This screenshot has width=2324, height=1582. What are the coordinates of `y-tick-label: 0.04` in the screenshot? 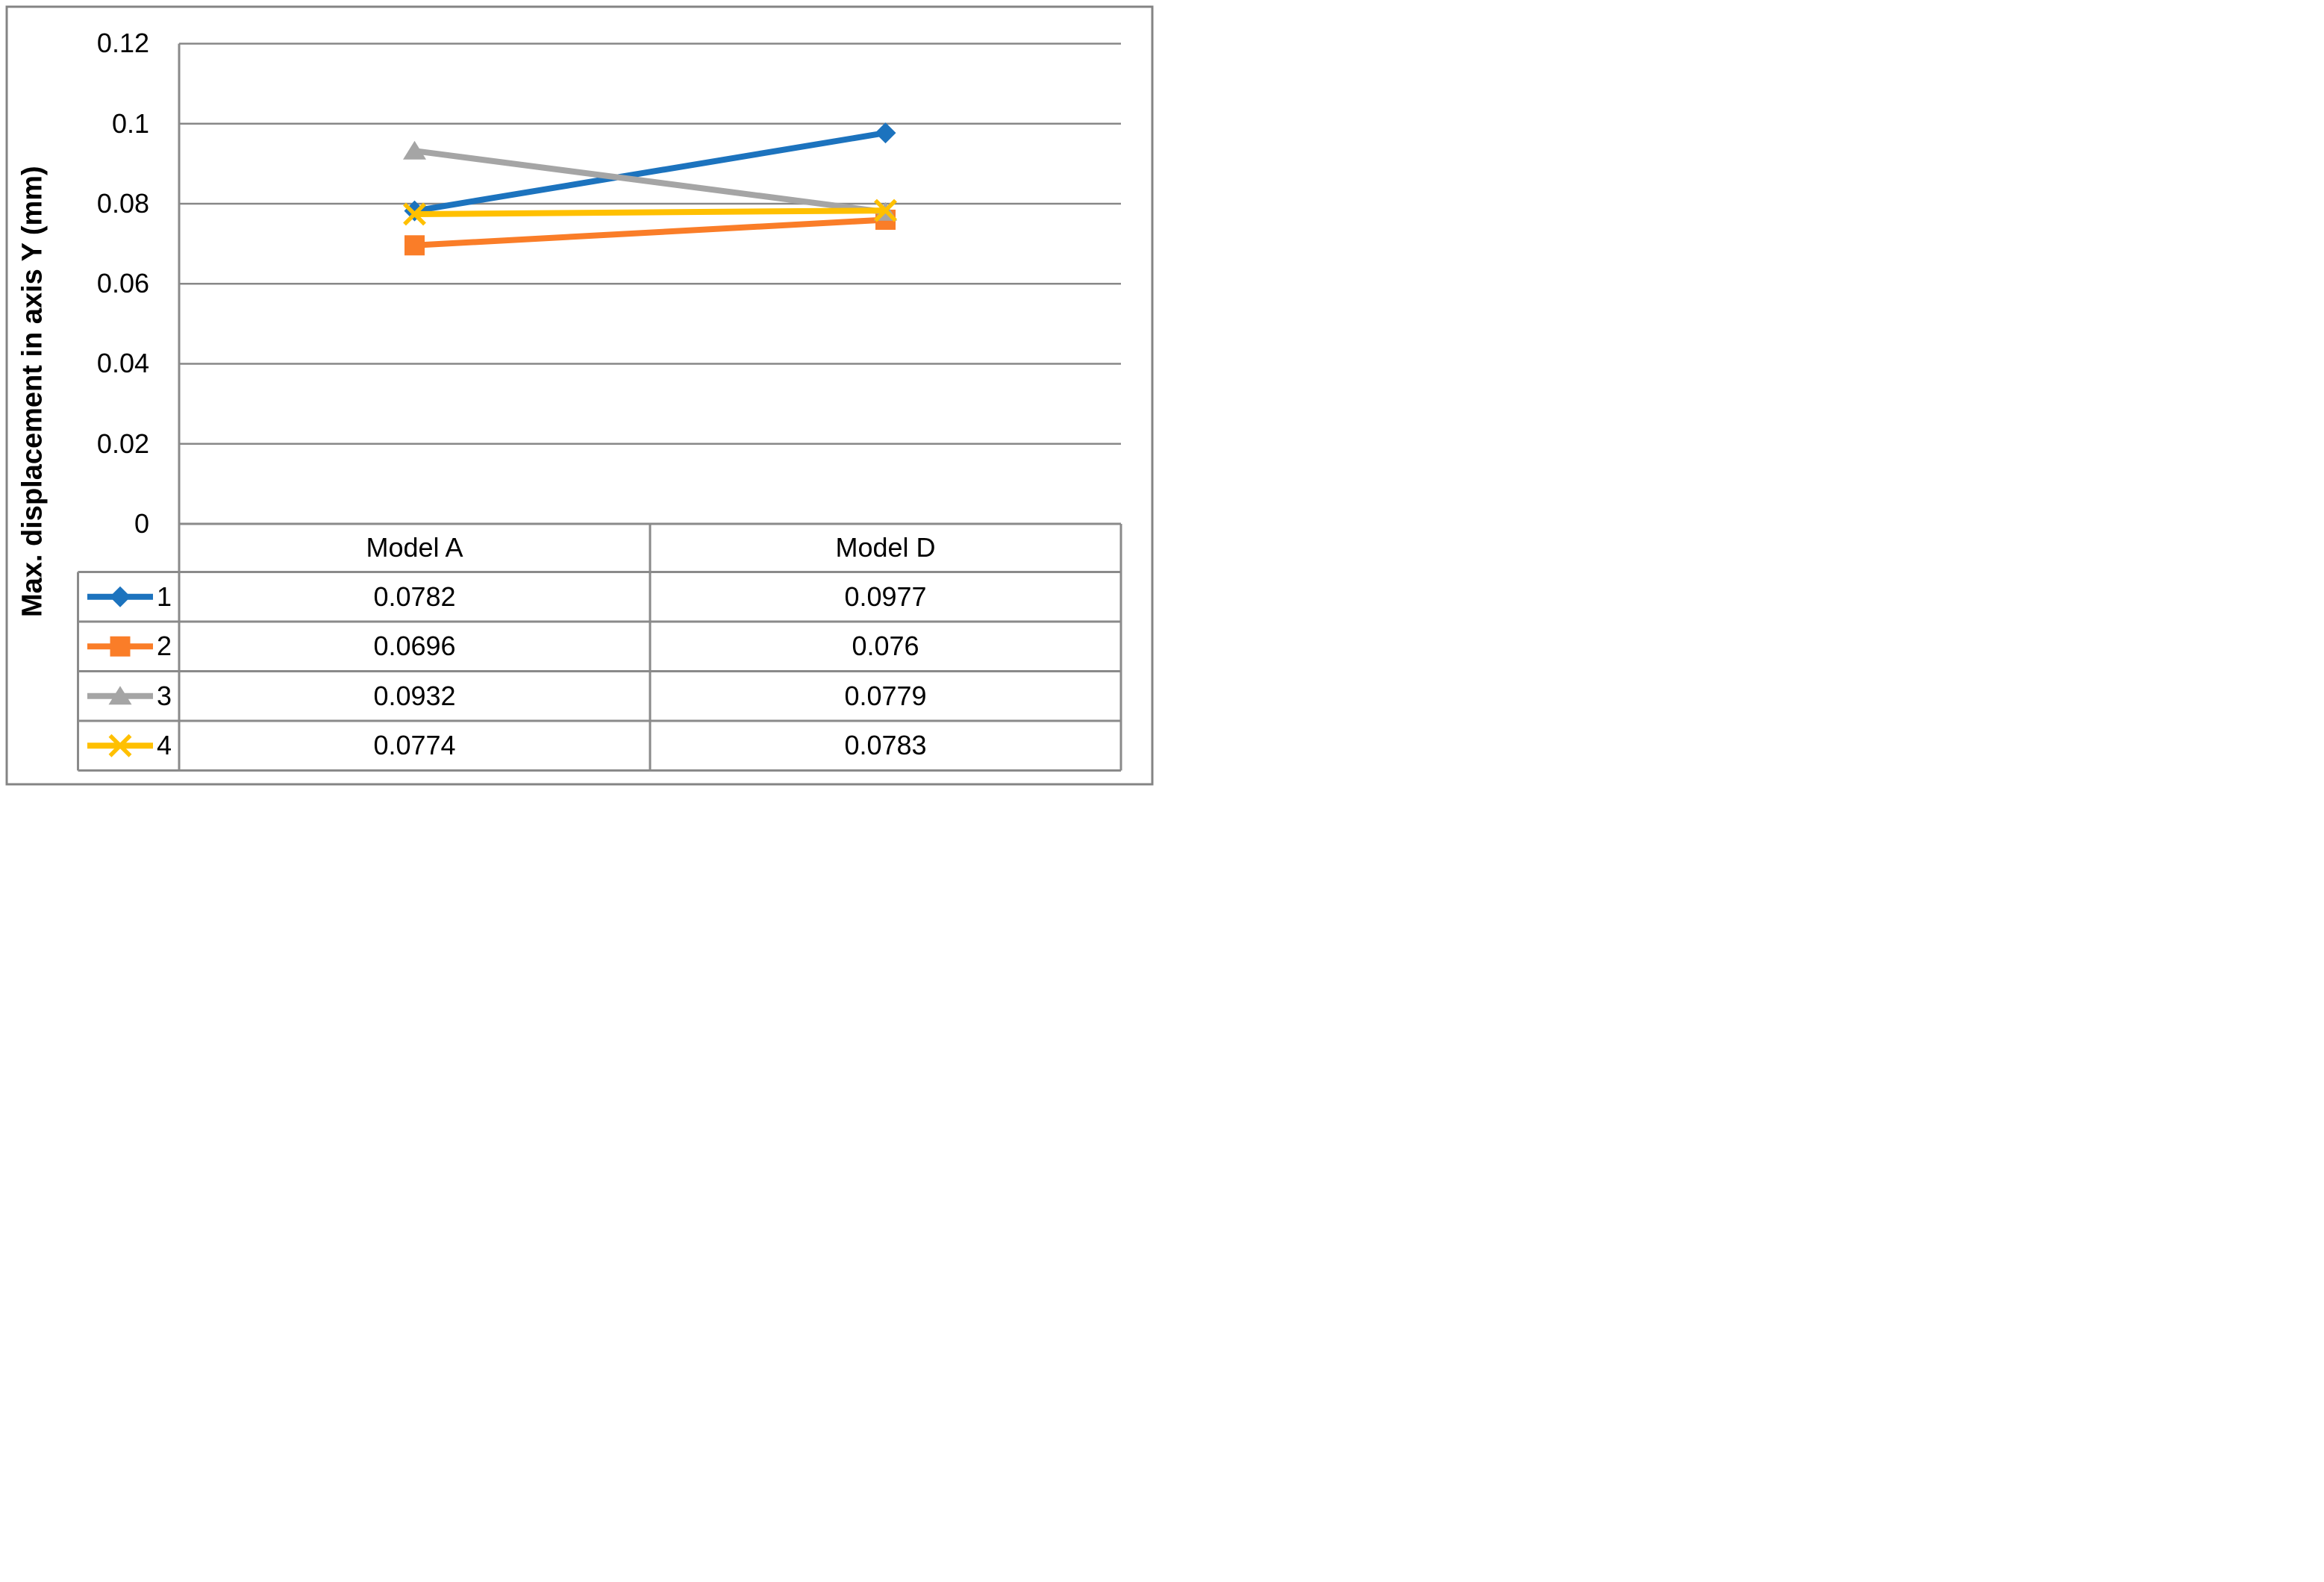 It's located at (122, 363).